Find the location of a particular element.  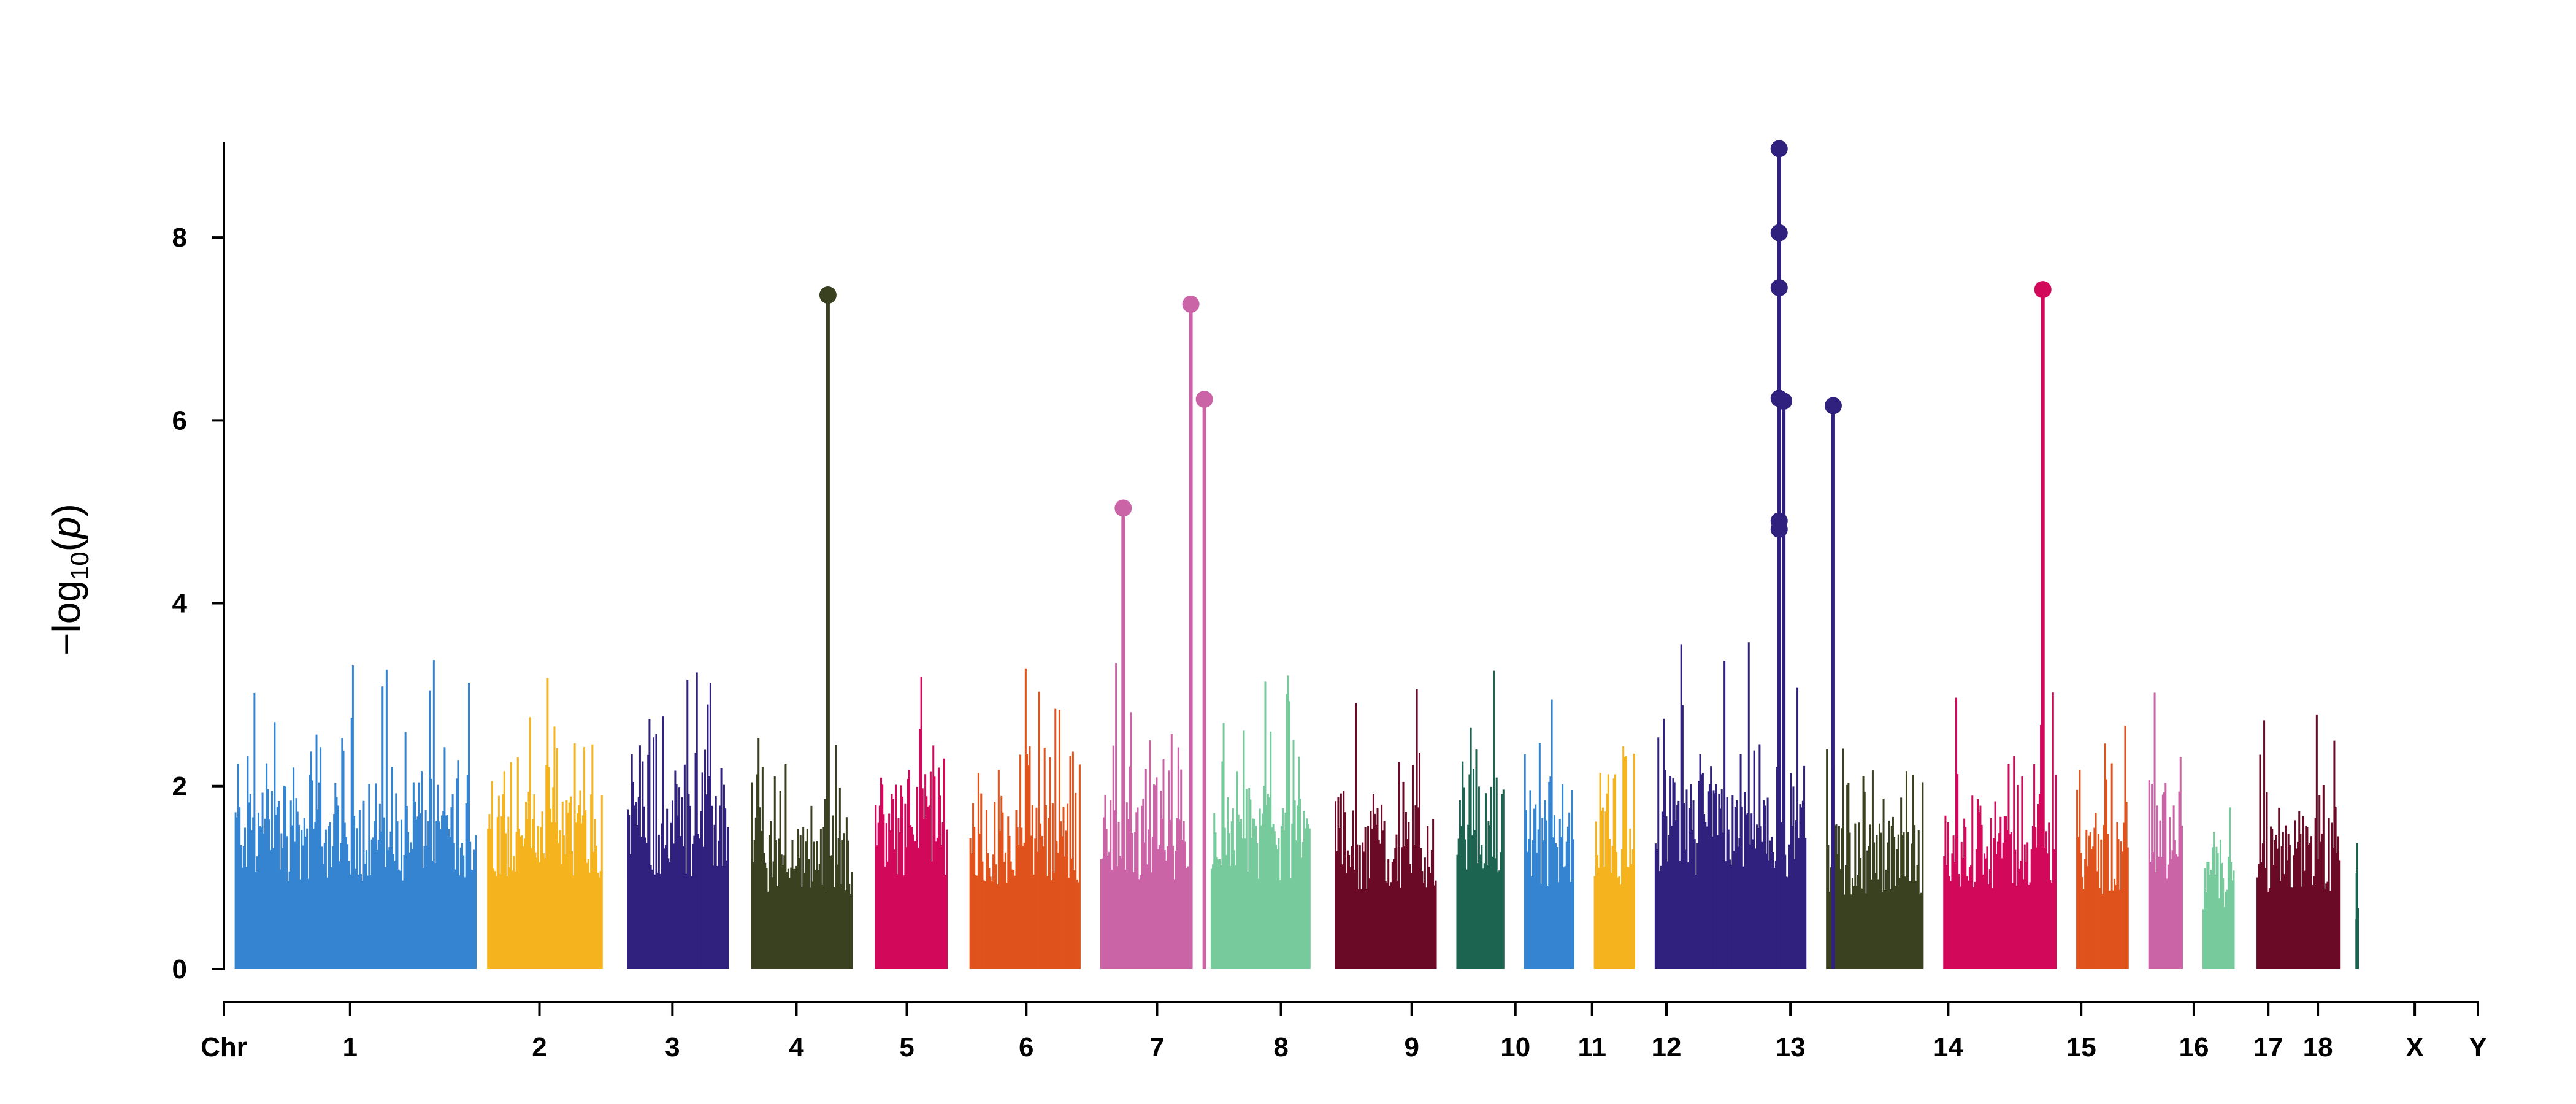

x-tick-label: 6 is located at coordinates (1026, 1047).